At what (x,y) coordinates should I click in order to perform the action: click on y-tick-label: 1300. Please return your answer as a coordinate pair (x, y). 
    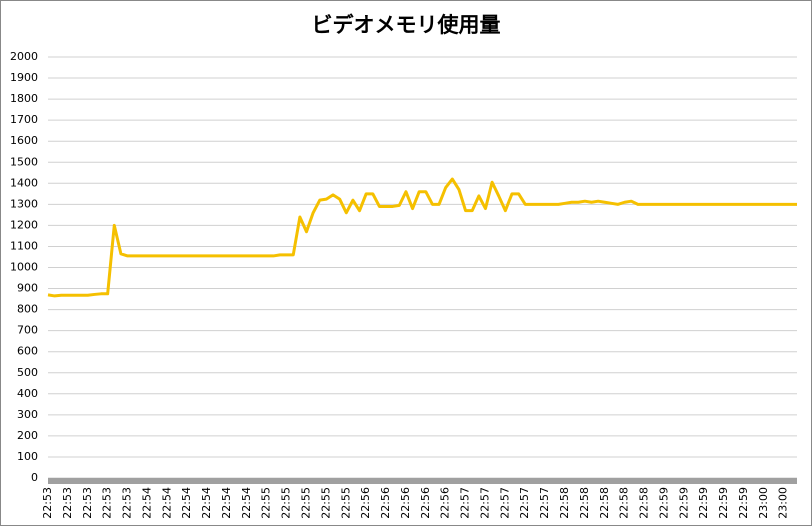
    Looking at the image, I should click on (24, 203).